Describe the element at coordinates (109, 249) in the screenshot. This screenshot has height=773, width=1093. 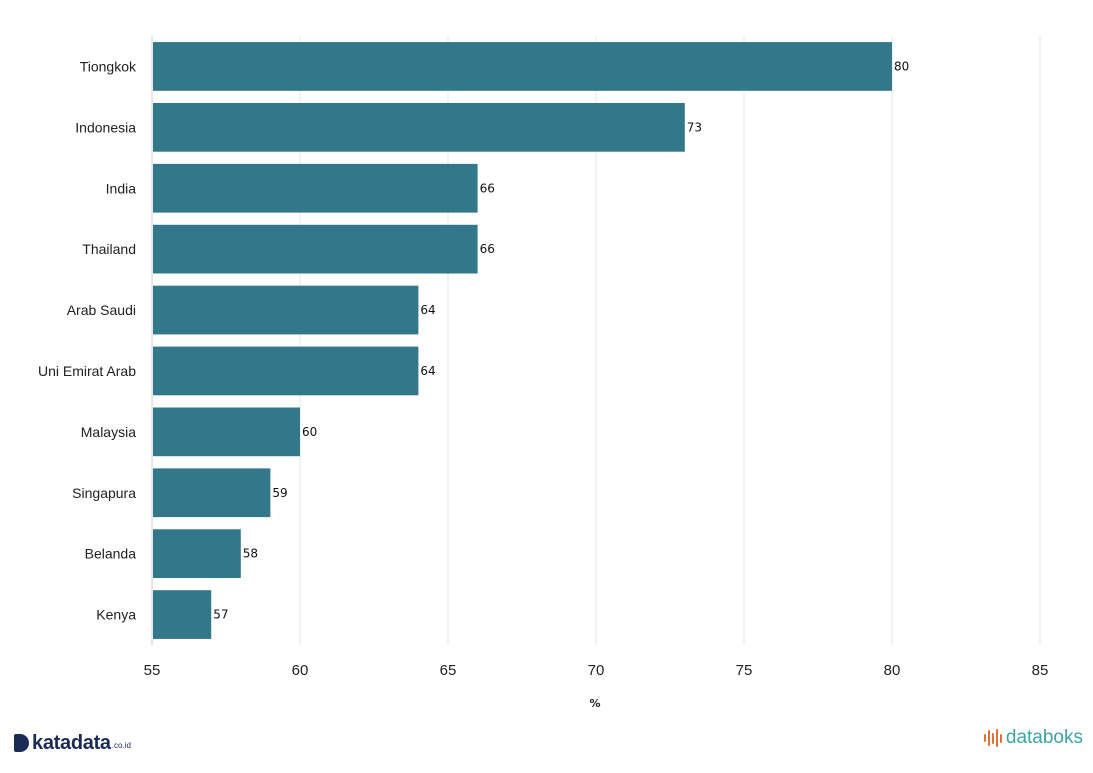
I see `category-label: Thailand` at that location.